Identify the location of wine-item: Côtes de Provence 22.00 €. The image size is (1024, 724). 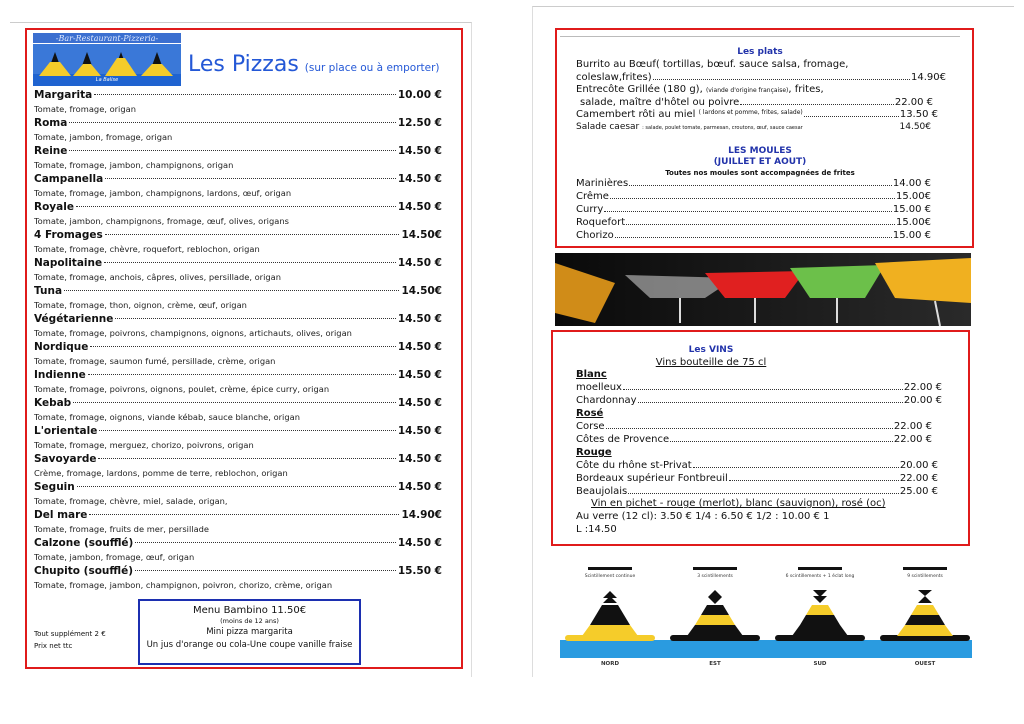
(754, 439).